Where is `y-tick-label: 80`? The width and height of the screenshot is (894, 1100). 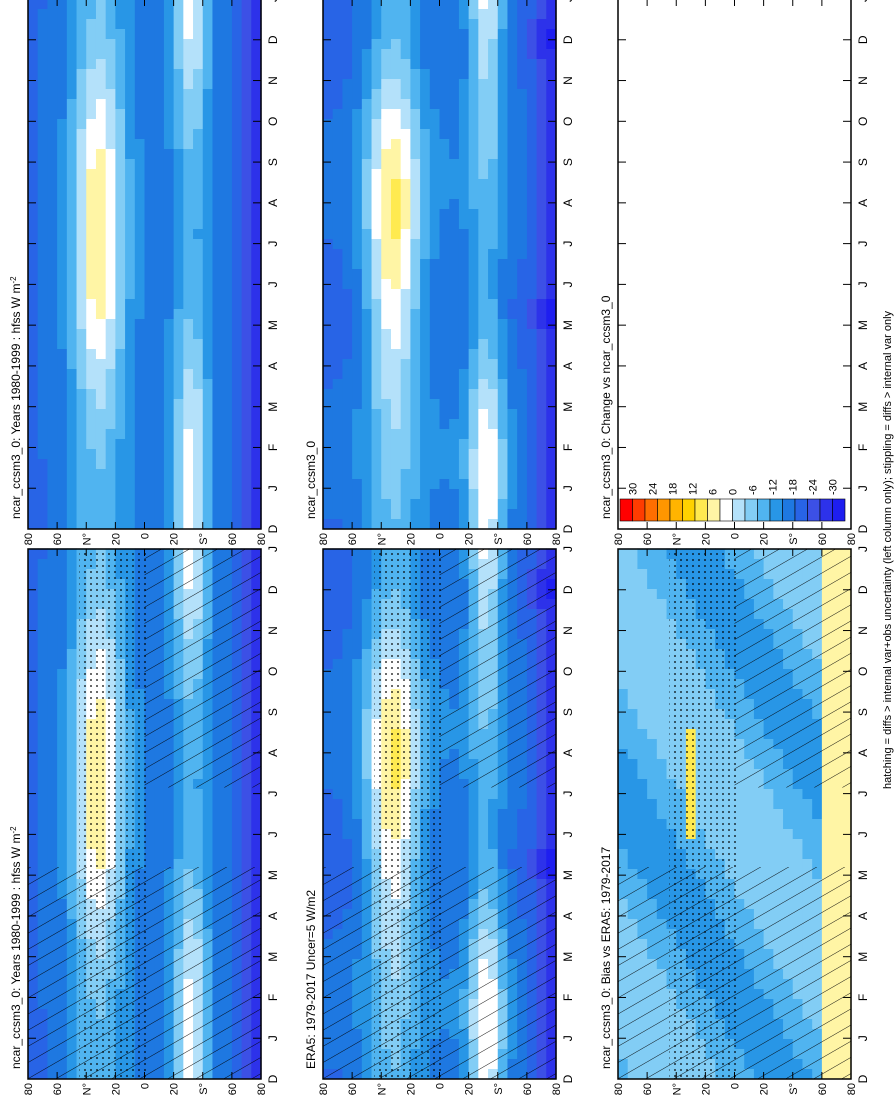
y-tick-label: 80 is located at coordinates (557, 1089).